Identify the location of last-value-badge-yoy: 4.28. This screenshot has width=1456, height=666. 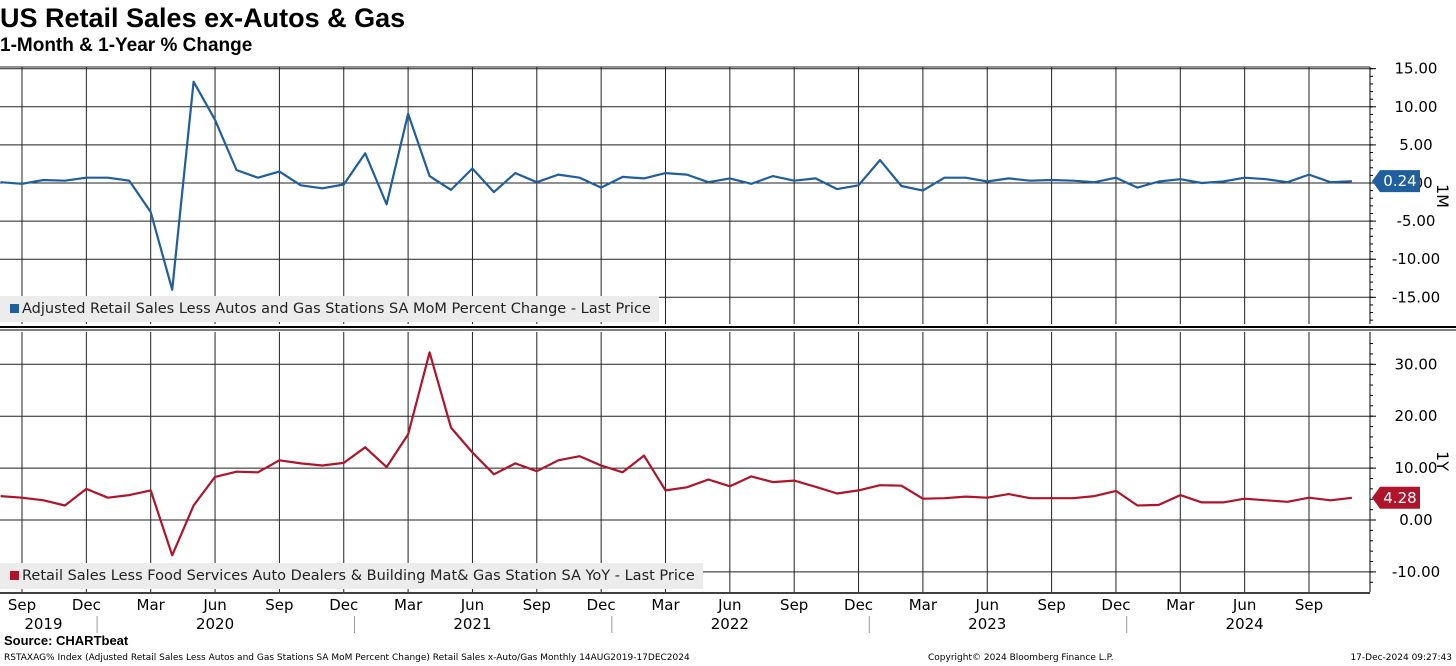
(1396, 497).